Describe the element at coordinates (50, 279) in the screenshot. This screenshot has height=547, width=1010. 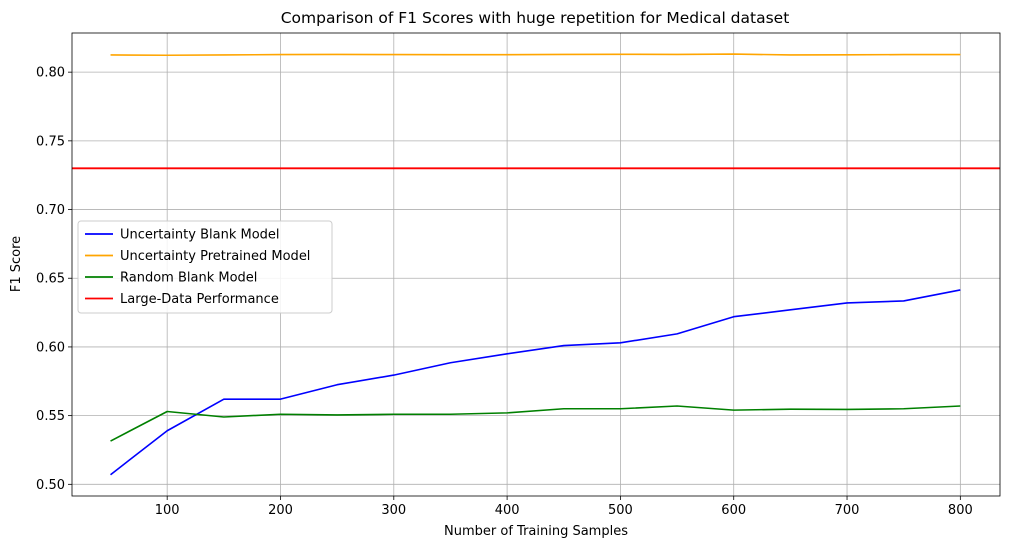
I see `y-tick-label: 0.65` at that location.